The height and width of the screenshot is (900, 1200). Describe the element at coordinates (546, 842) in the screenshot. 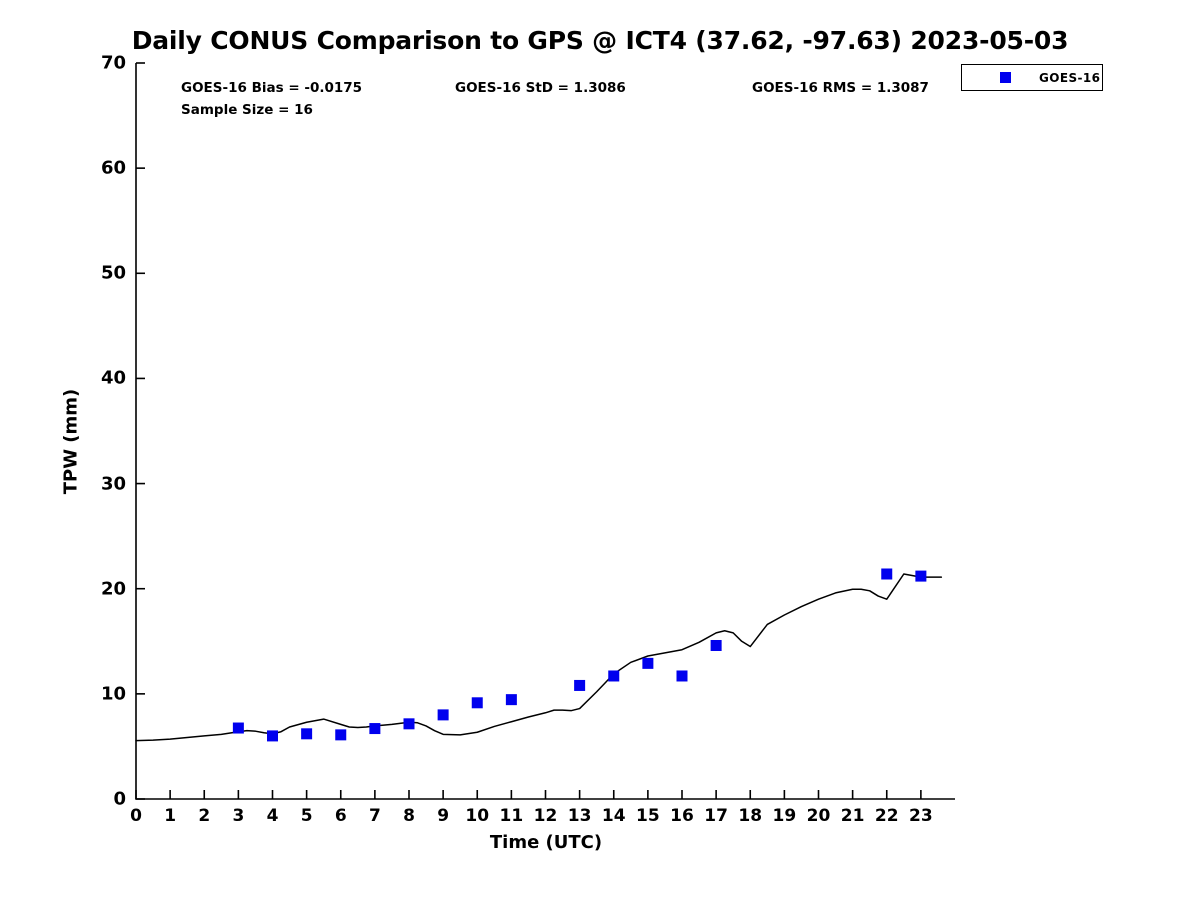

I see `x-axis-title: Time (UTC)` at that location.